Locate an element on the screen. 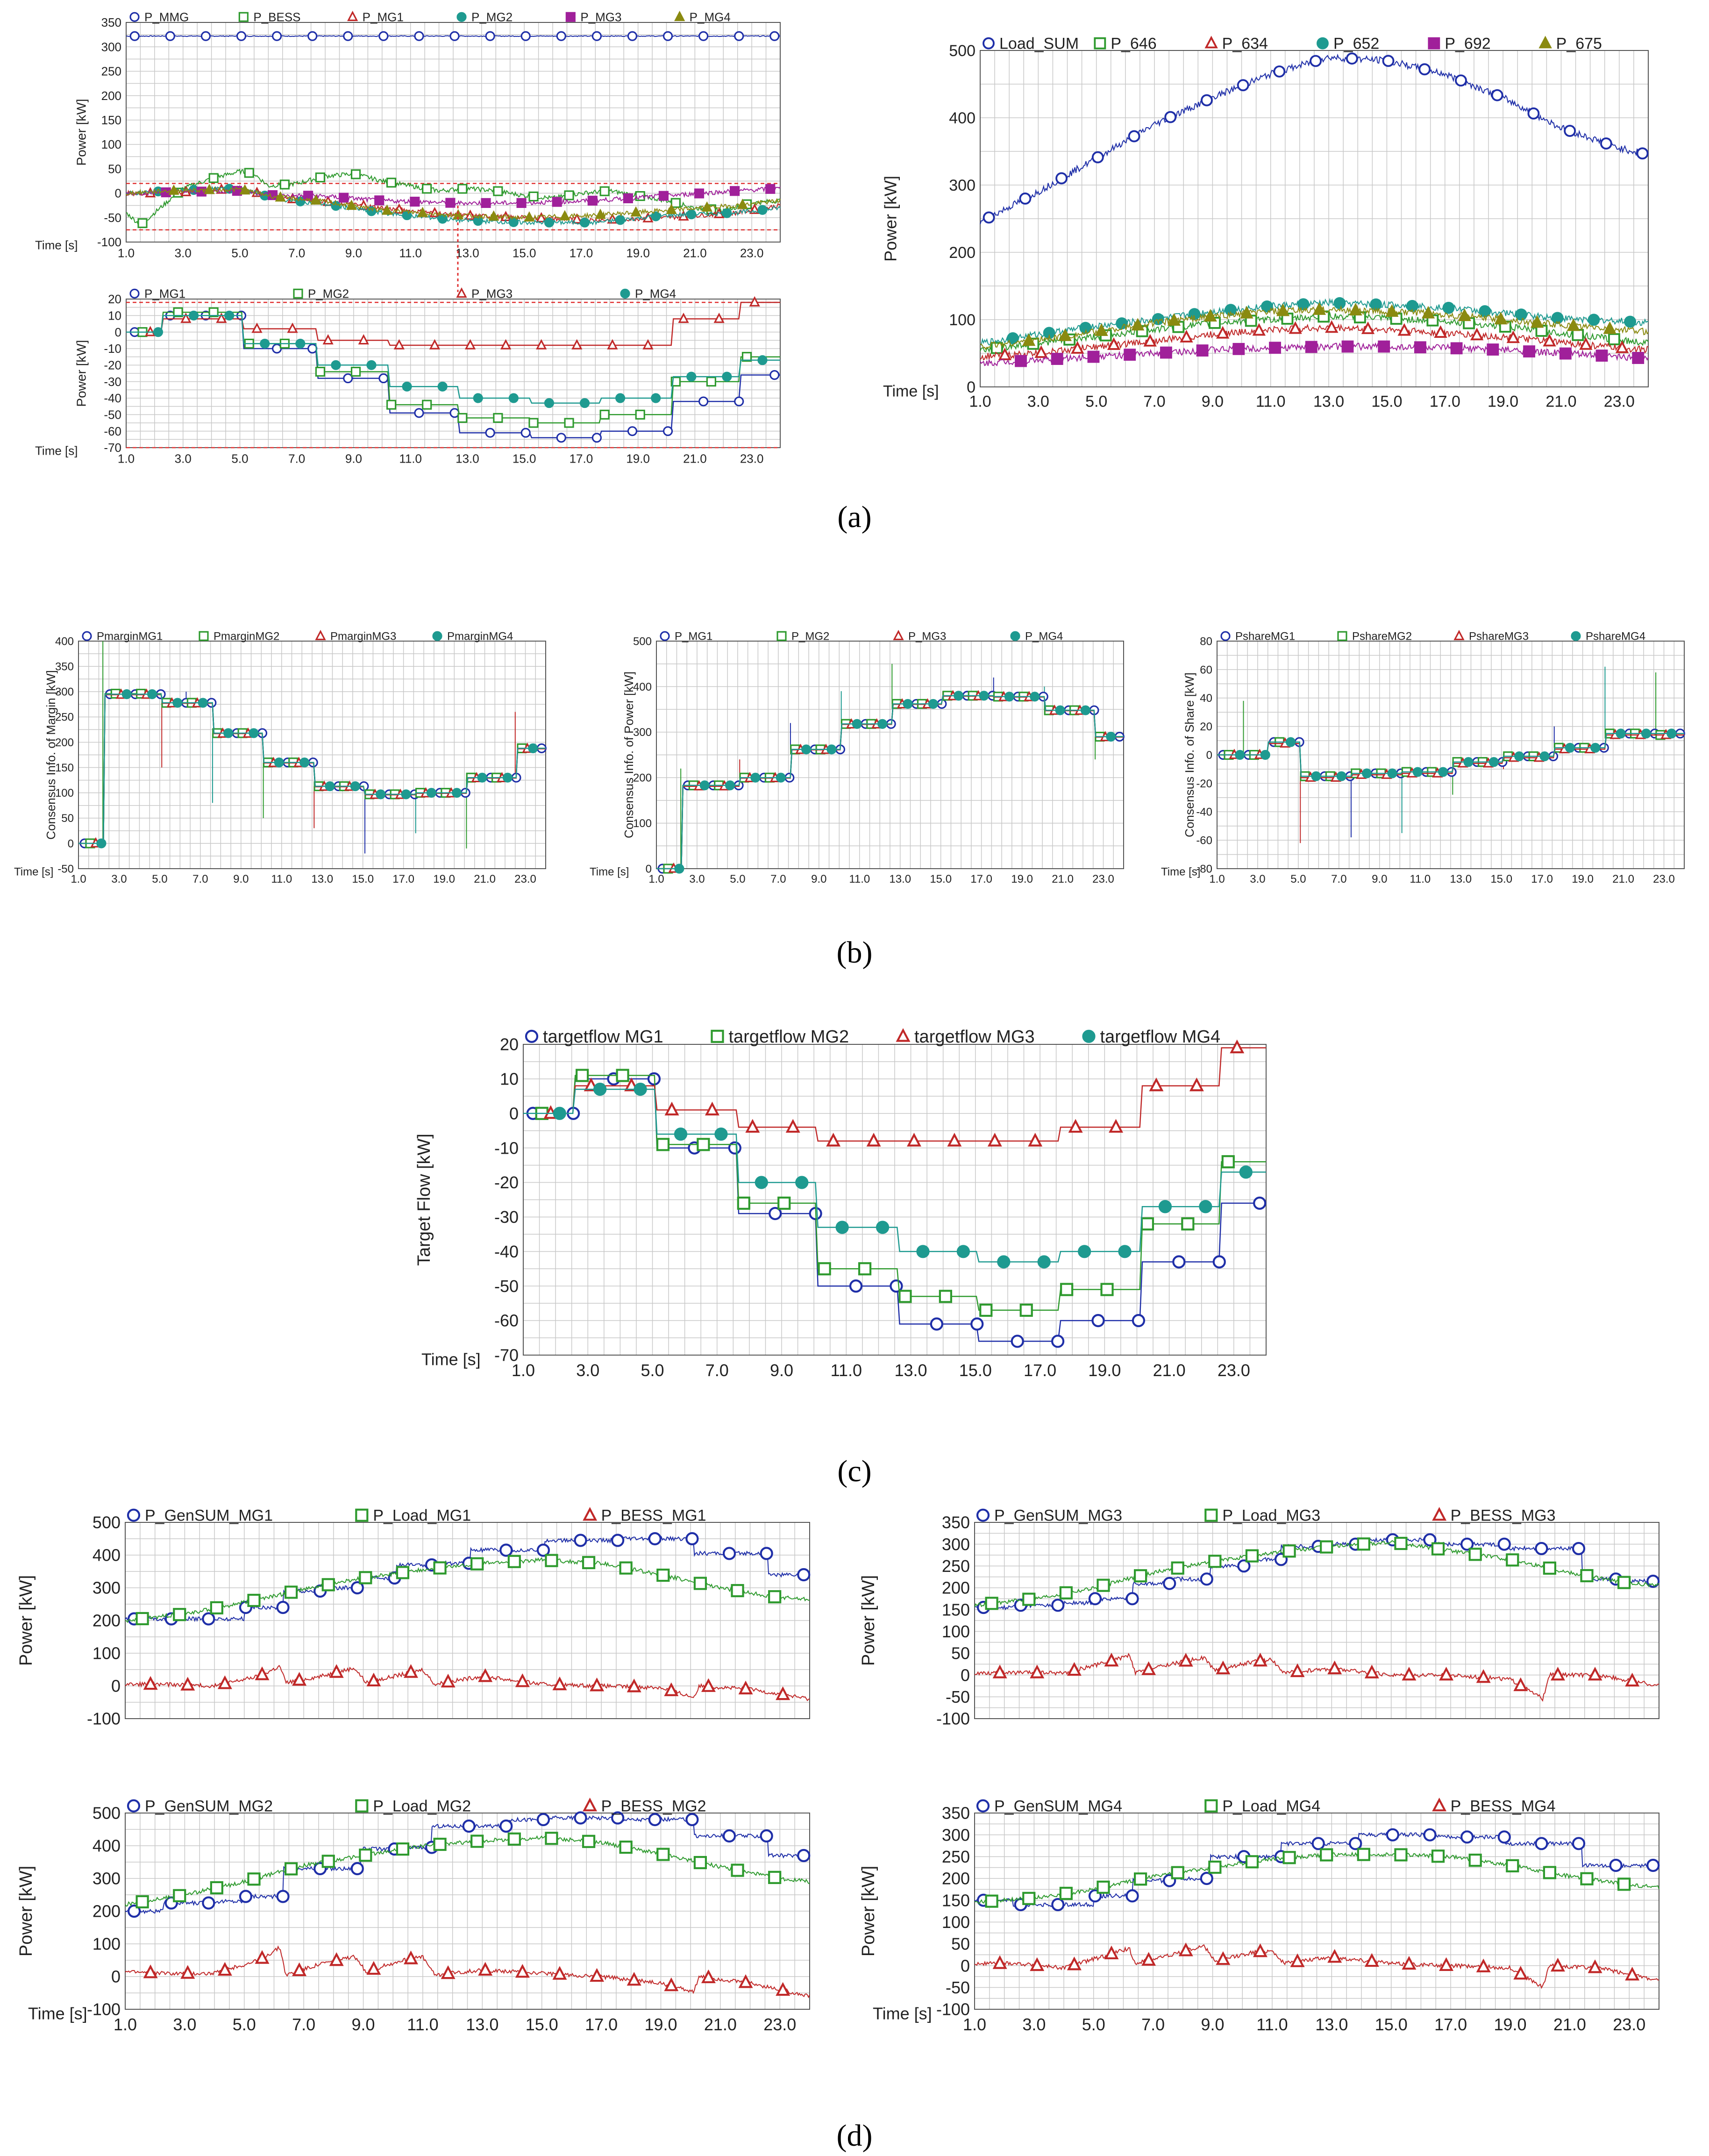 The image size is (1709, 2156). y-tick-label: -40 is located at coordinates (507, 1251).